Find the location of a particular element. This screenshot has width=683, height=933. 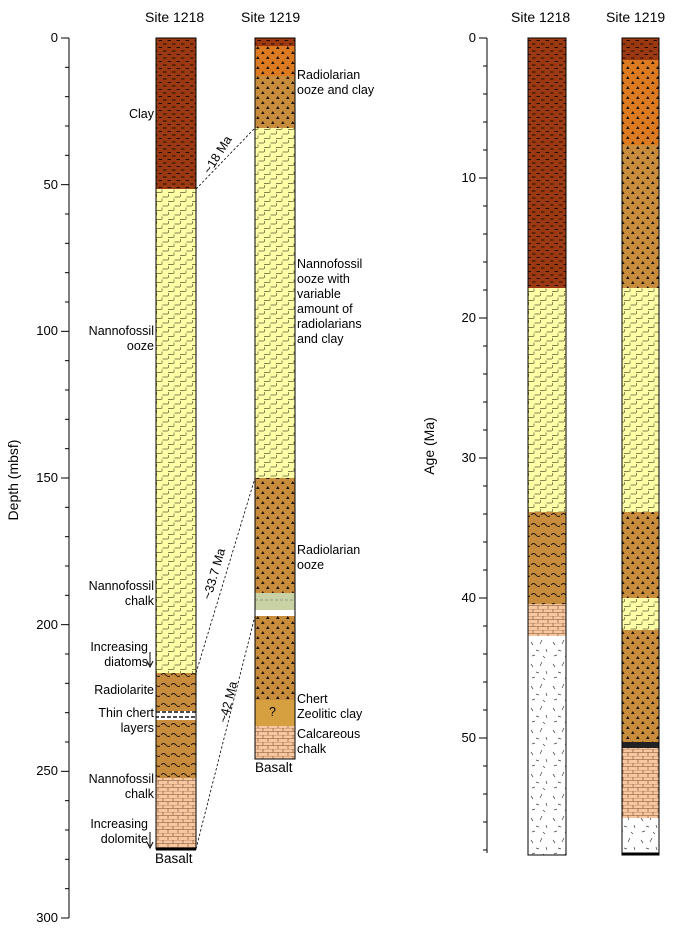

header-site1219-depth: Site 1219 is located at coordinates (271, 17).